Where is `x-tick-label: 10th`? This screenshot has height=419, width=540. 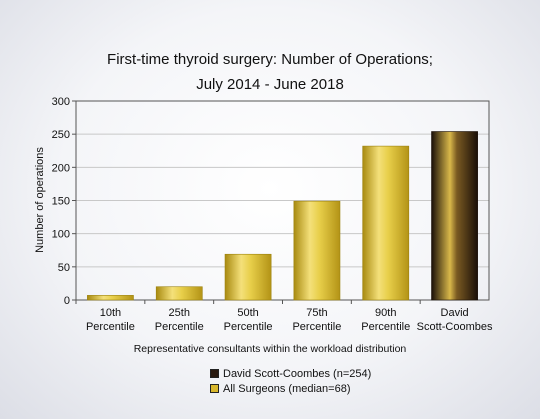 x-tick-label: 10th is located at coordinates (110, 313).